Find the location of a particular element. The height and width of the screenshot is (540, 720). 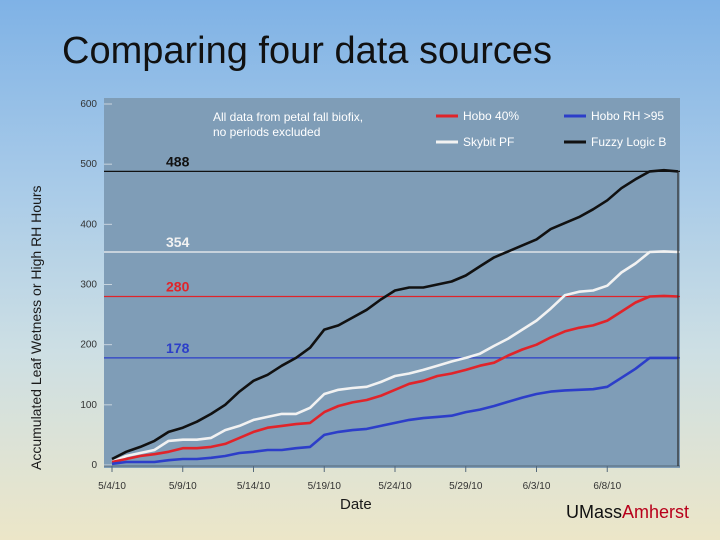

legend-label-skybit: Skybit PF is located at coordinates (488, 142).